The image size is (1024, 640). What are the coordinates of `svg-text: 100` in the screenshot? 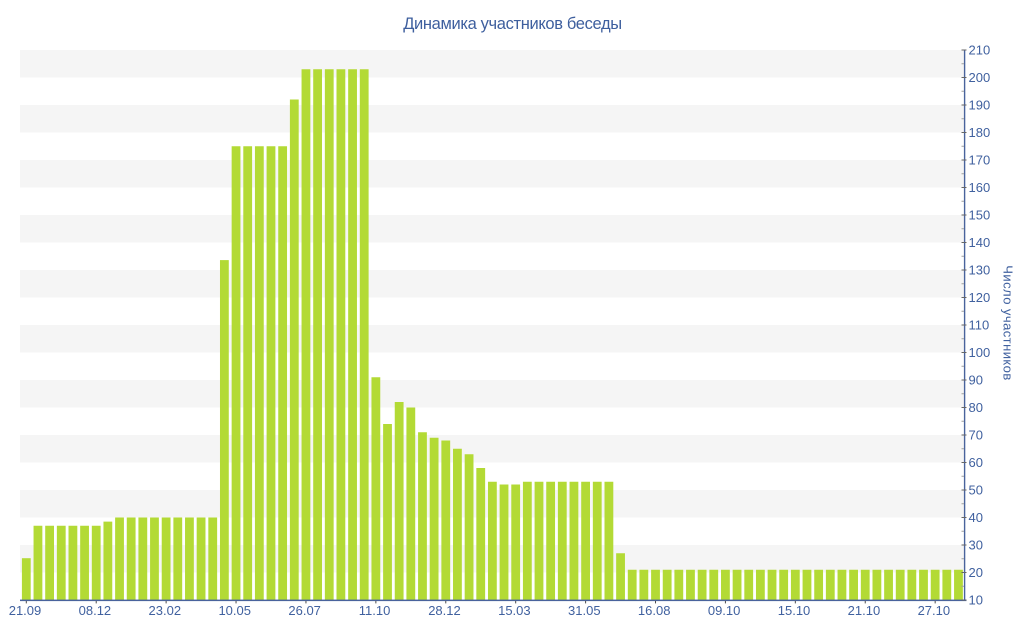 It's located at (980, 352).